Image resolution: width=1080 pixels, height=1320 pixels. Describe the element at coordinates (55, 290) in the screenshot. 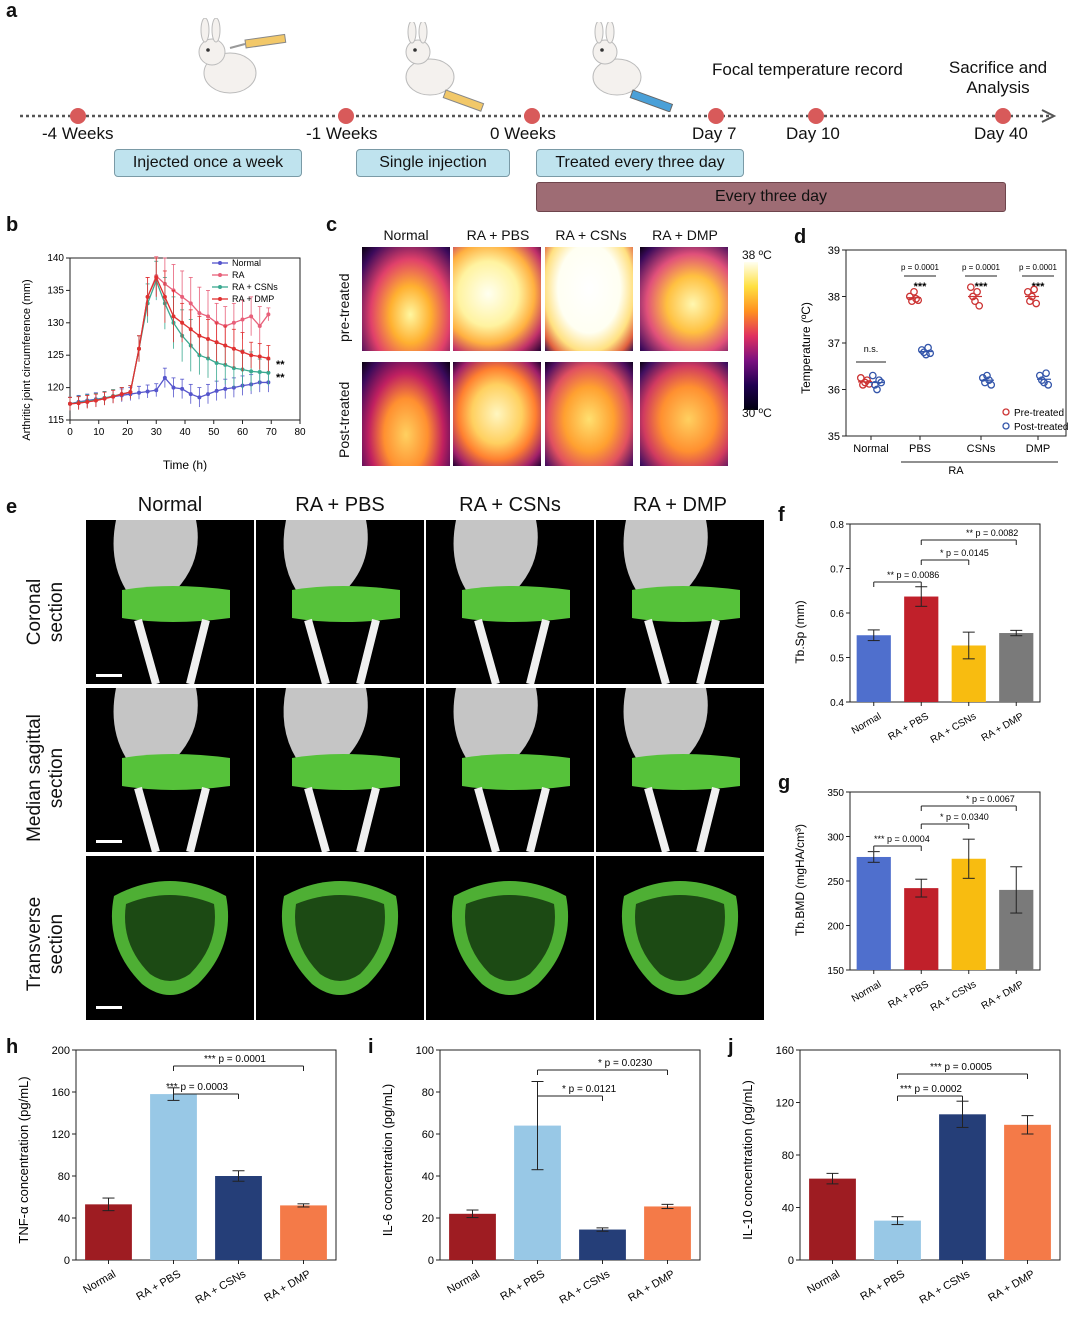

I see `y-tick-label: 135` at that location.